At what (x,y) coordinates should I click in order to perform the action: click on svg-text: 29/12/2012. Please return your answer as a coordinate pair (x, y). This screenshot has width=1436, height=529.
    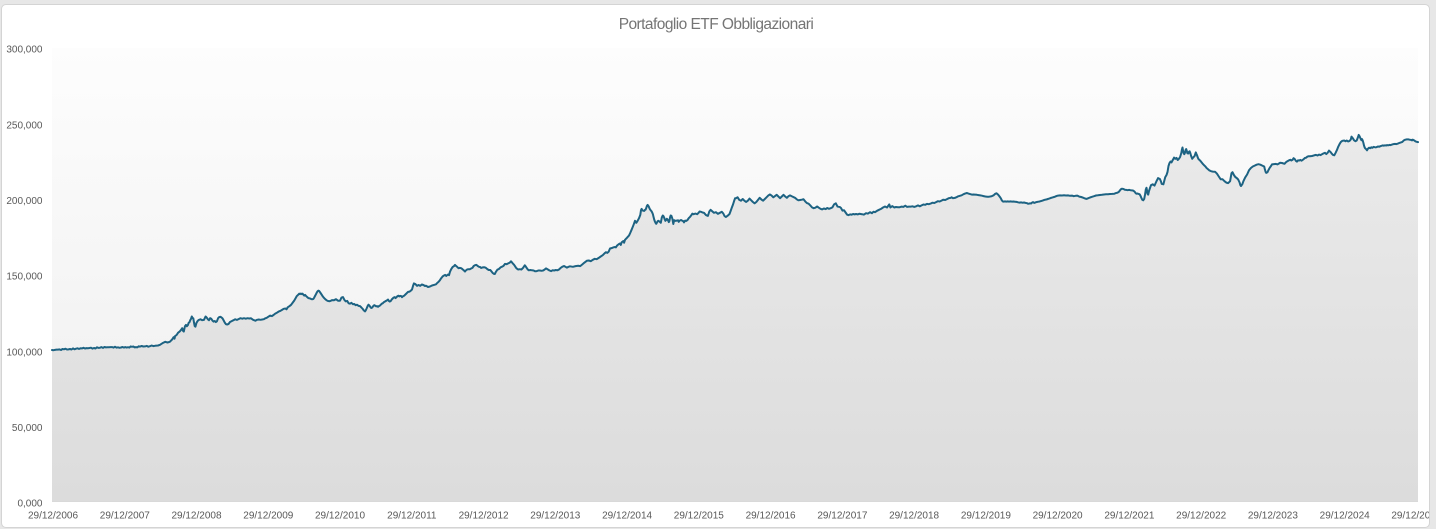
    Looking at the image, I should click on (484, 515).